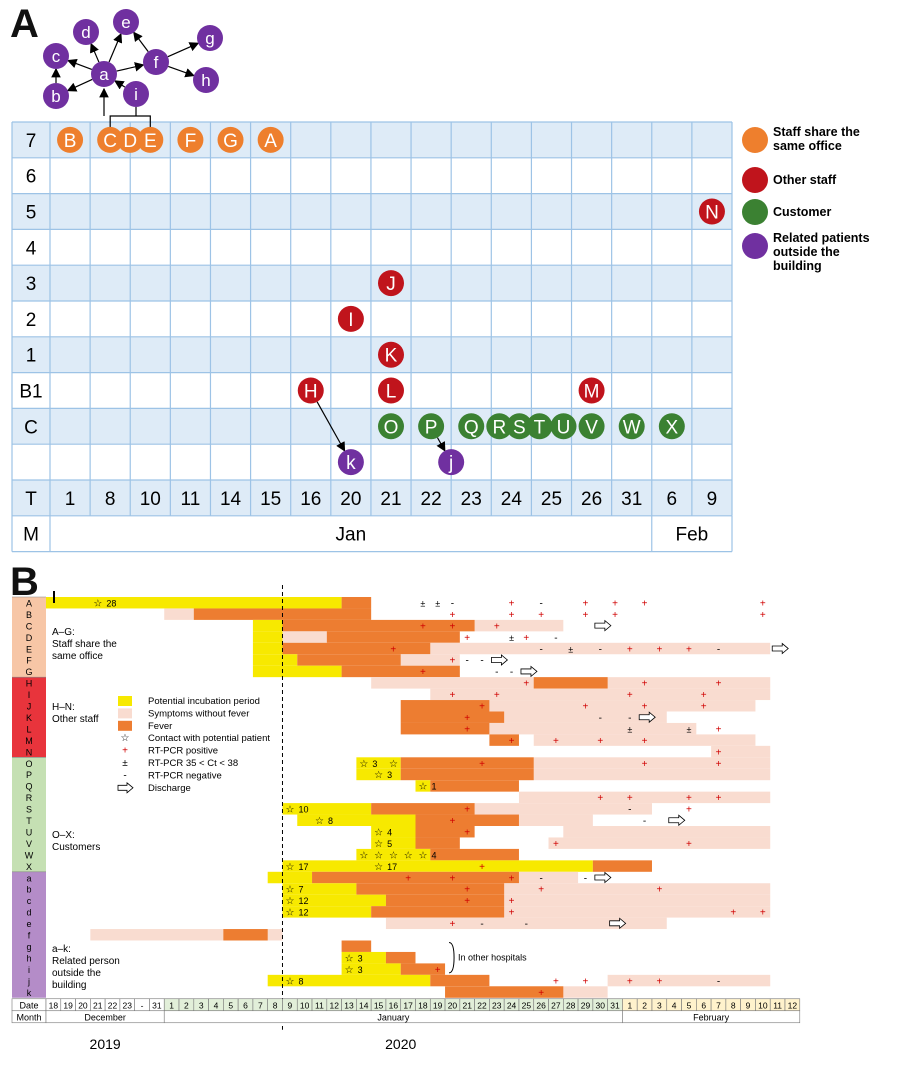 This screenshot has width=900, height=1090. Describe the element at coordinates (169, 788) in the screenshot. I see `legend-label: Discharge` at that location.